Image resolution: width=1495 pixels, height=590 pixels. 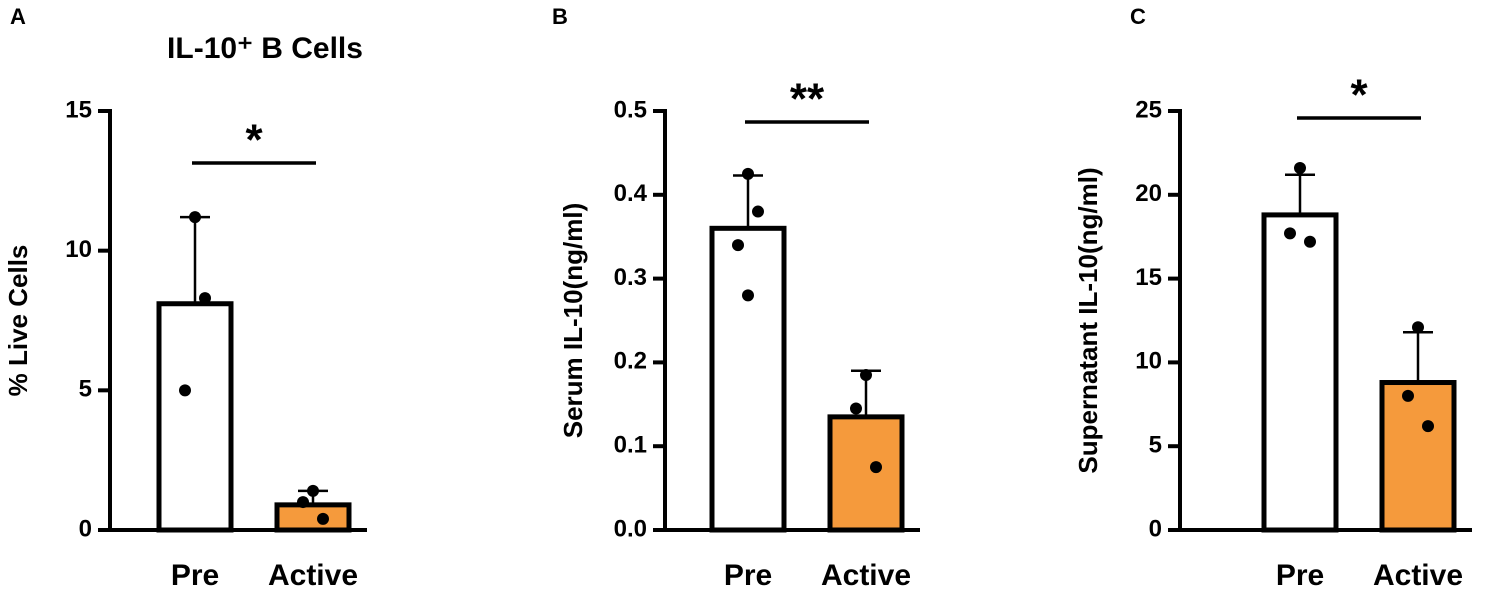 I want to click on y-tick-label: 0.5, so click(x=630, y=109).